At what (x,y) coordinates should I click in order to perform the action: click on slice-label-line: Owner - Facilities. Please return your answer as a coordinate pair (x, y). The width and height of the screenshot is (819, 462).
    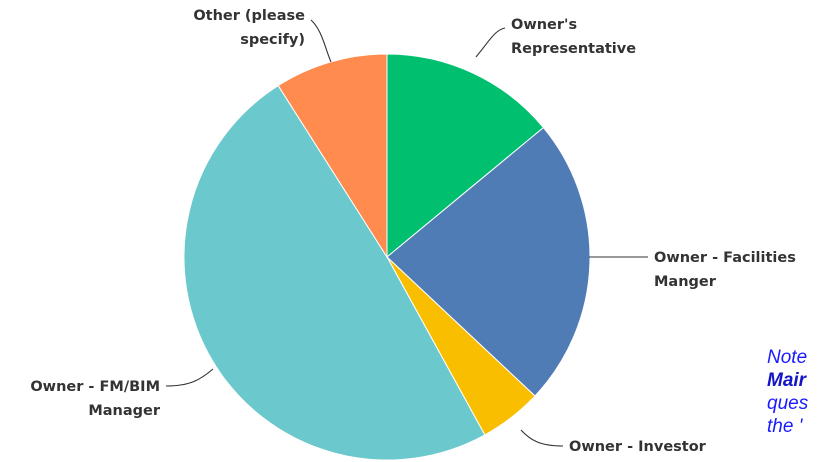
    Looking at the image, I should click on (725, 258).